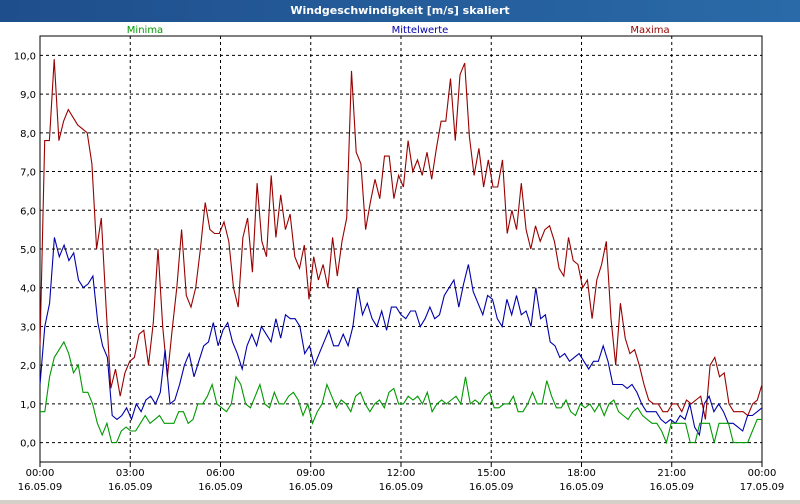 The width and height of the screenshot is (800, 504). I want to click on x-tick-time: 06:00, so click(220, 473).